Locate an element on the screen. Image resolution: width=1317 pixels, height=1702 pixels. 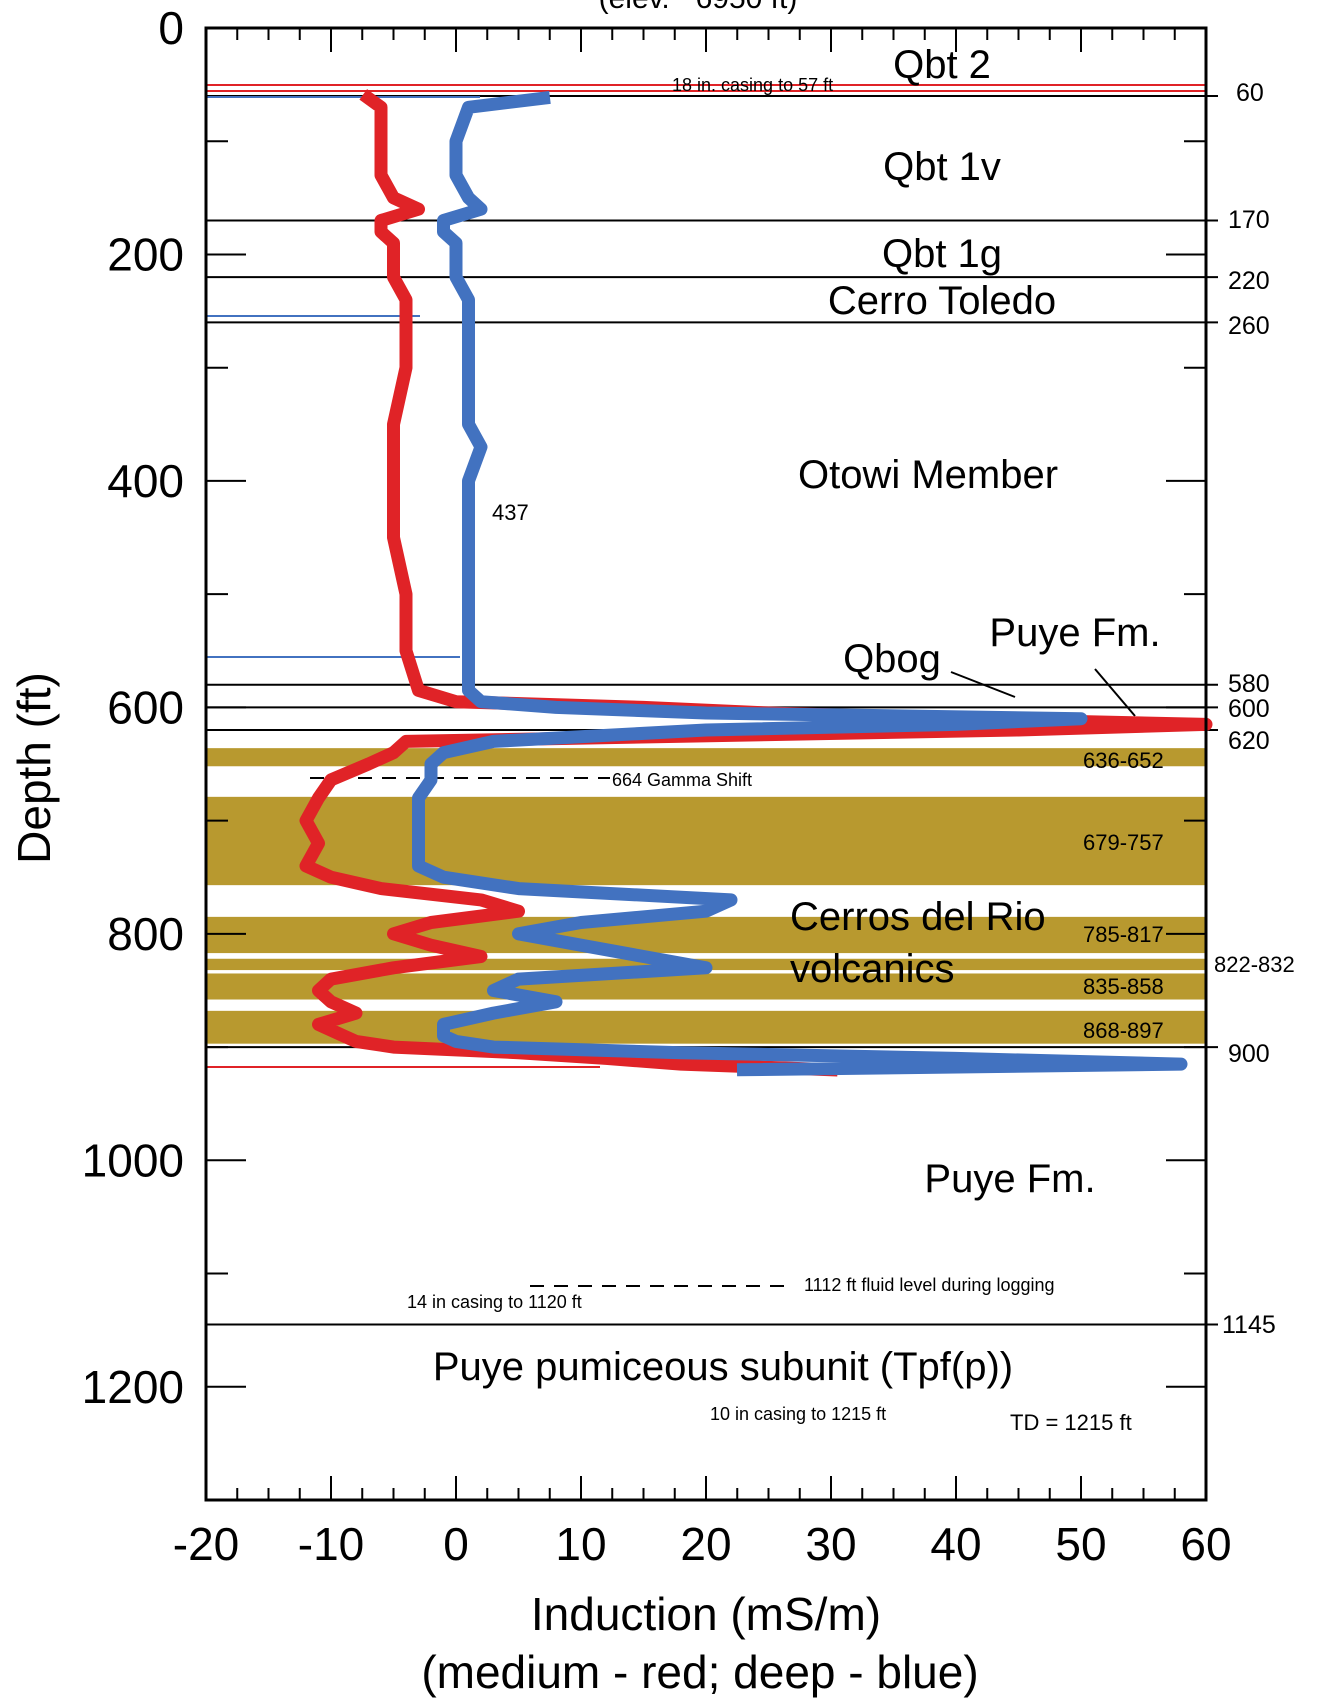
x-axis-subtitle: (medium - red; deep - blue) is located at coordinates (699, 1672).